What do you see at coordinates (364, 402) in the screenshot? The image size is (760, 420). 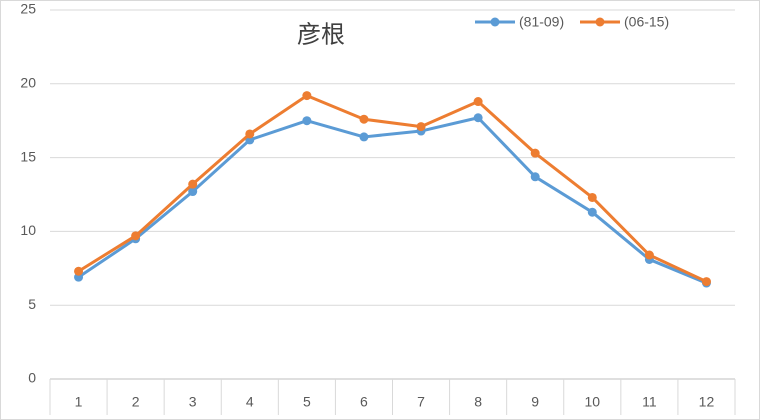 I see `x-tick-label: 6` at bounding box center [364, 402].